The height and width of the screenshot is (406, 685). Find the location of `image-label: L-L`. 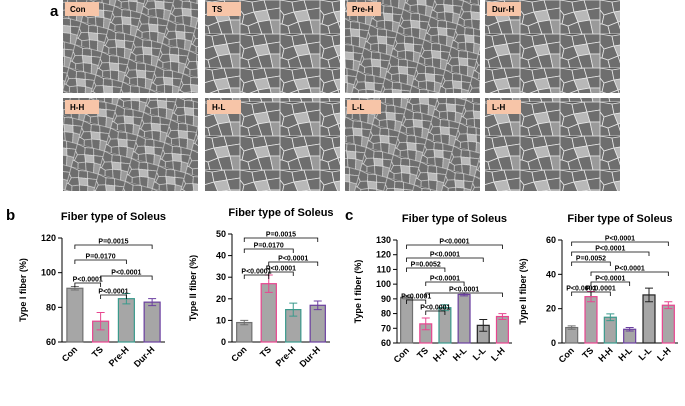

image-label: L-L is located at coordinates (358, 107).